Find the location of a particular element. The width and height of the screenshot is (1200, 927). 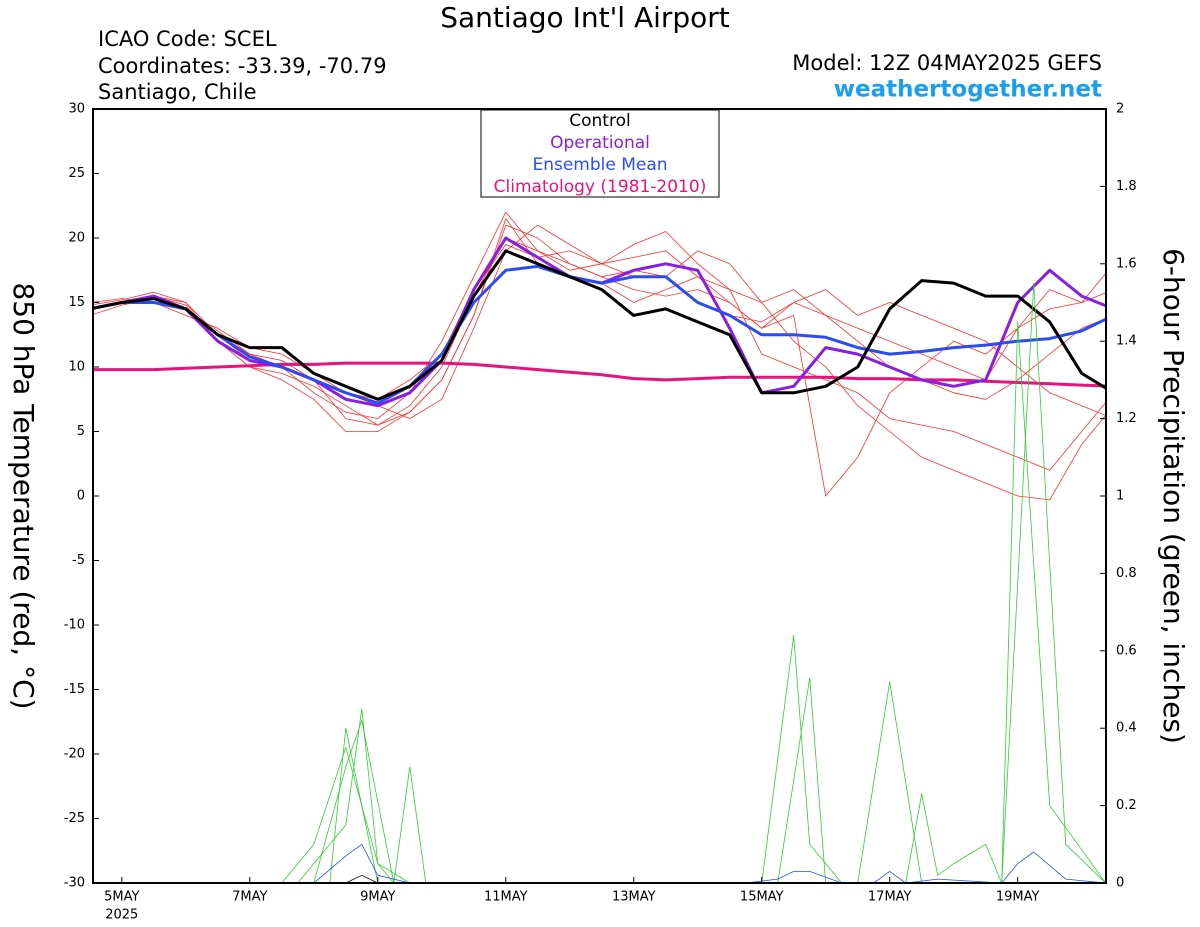

y-tick-label: 20 is located at coordinates (76, 238).